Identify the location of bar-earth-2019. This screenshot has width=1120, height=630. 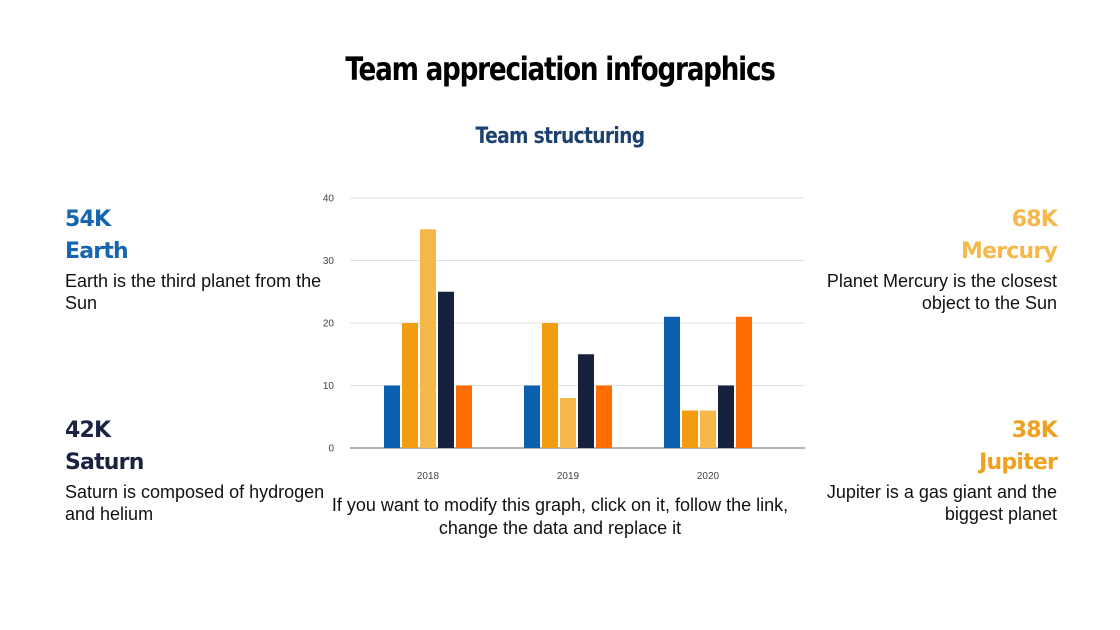
(532, 417).